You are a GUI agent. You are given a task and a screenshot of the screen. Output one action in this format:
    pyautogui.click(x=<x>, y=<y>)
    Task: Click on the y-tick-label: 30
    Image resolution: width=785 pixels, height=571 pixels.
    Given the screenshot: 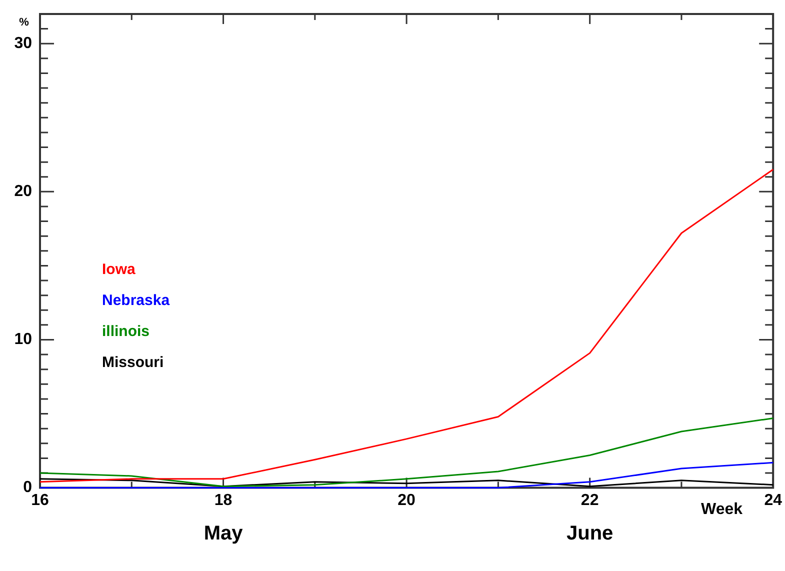 What is the action you would take?
    pyautogui.click(x=23, y=43)
    